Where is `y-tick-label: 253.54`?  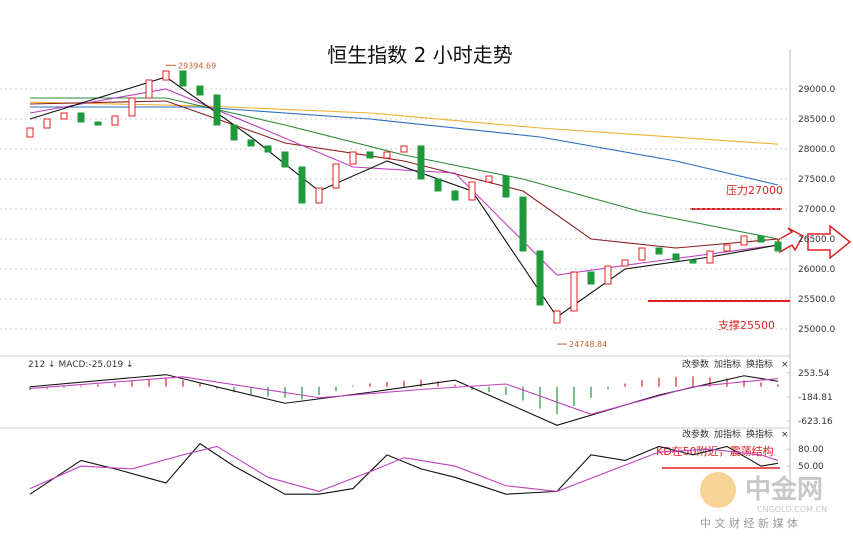
y-tick-label: 253.54 is located at coordinates (814, 374).